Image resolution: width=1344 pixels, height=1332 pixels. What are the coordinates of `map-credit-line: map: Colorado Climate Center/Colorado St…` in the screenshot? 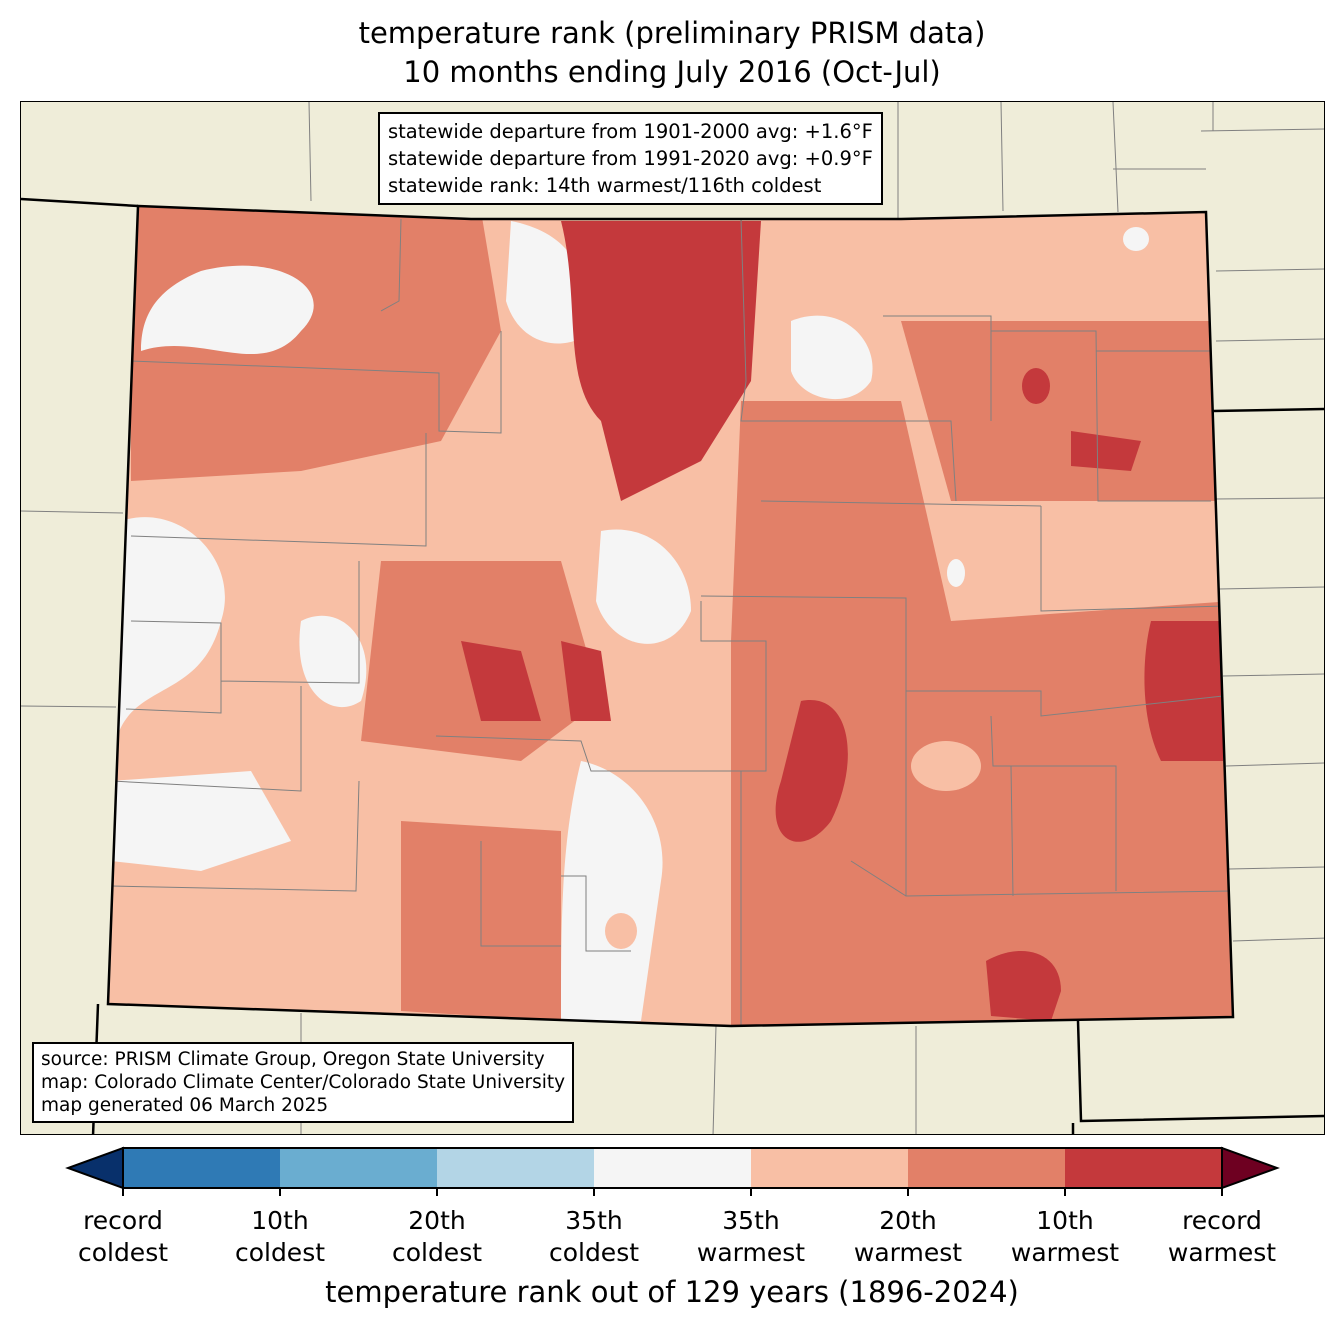 It's located at (303, 1082).